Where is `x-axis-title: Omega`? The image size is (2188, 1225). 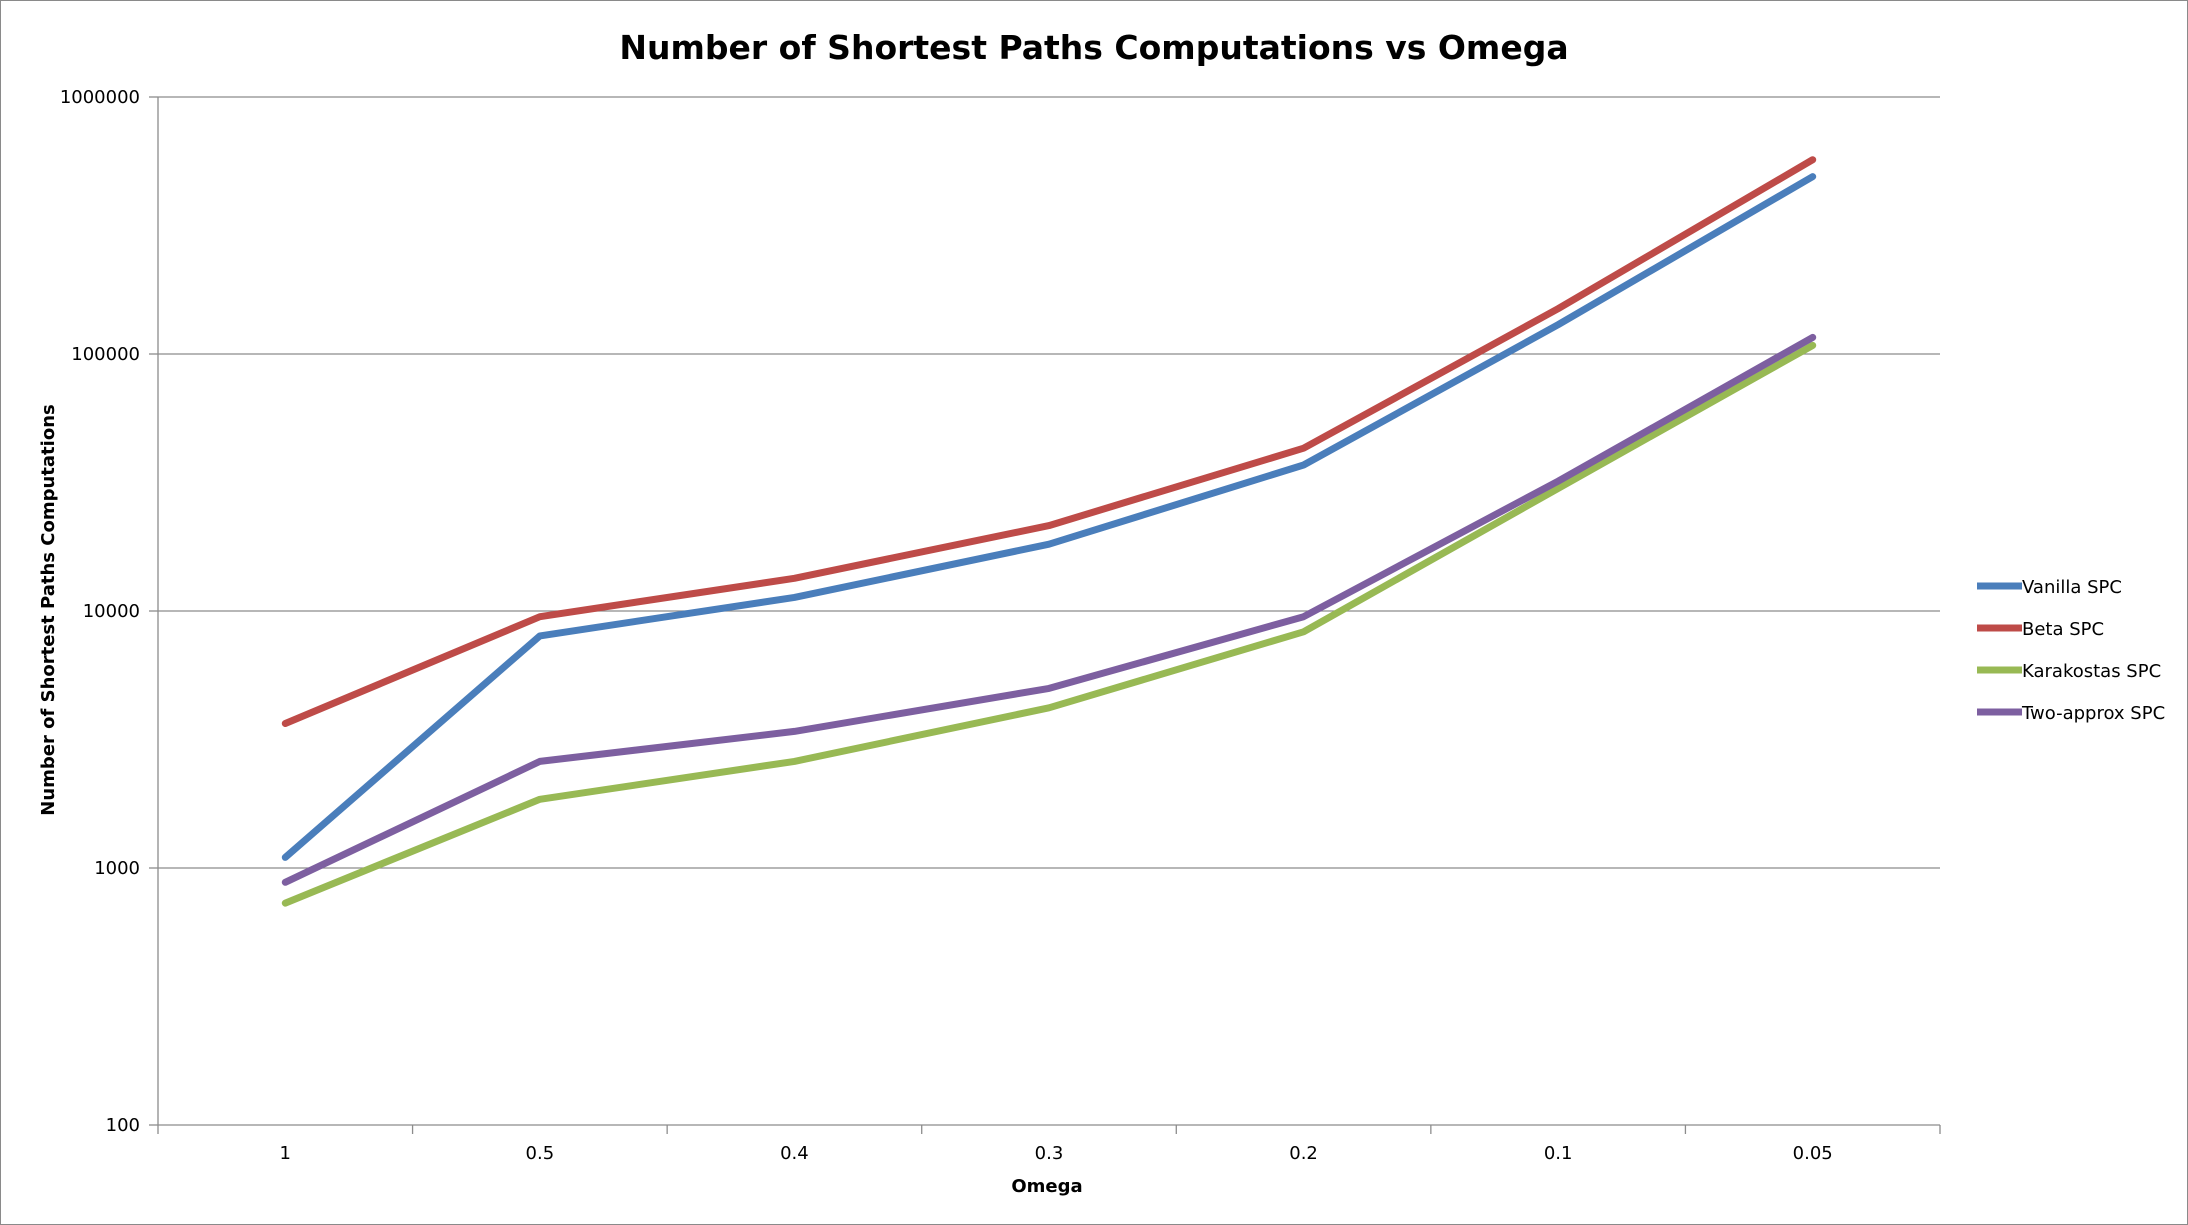
x-axis-title: Omega is located at coordinates (1046, 1186).